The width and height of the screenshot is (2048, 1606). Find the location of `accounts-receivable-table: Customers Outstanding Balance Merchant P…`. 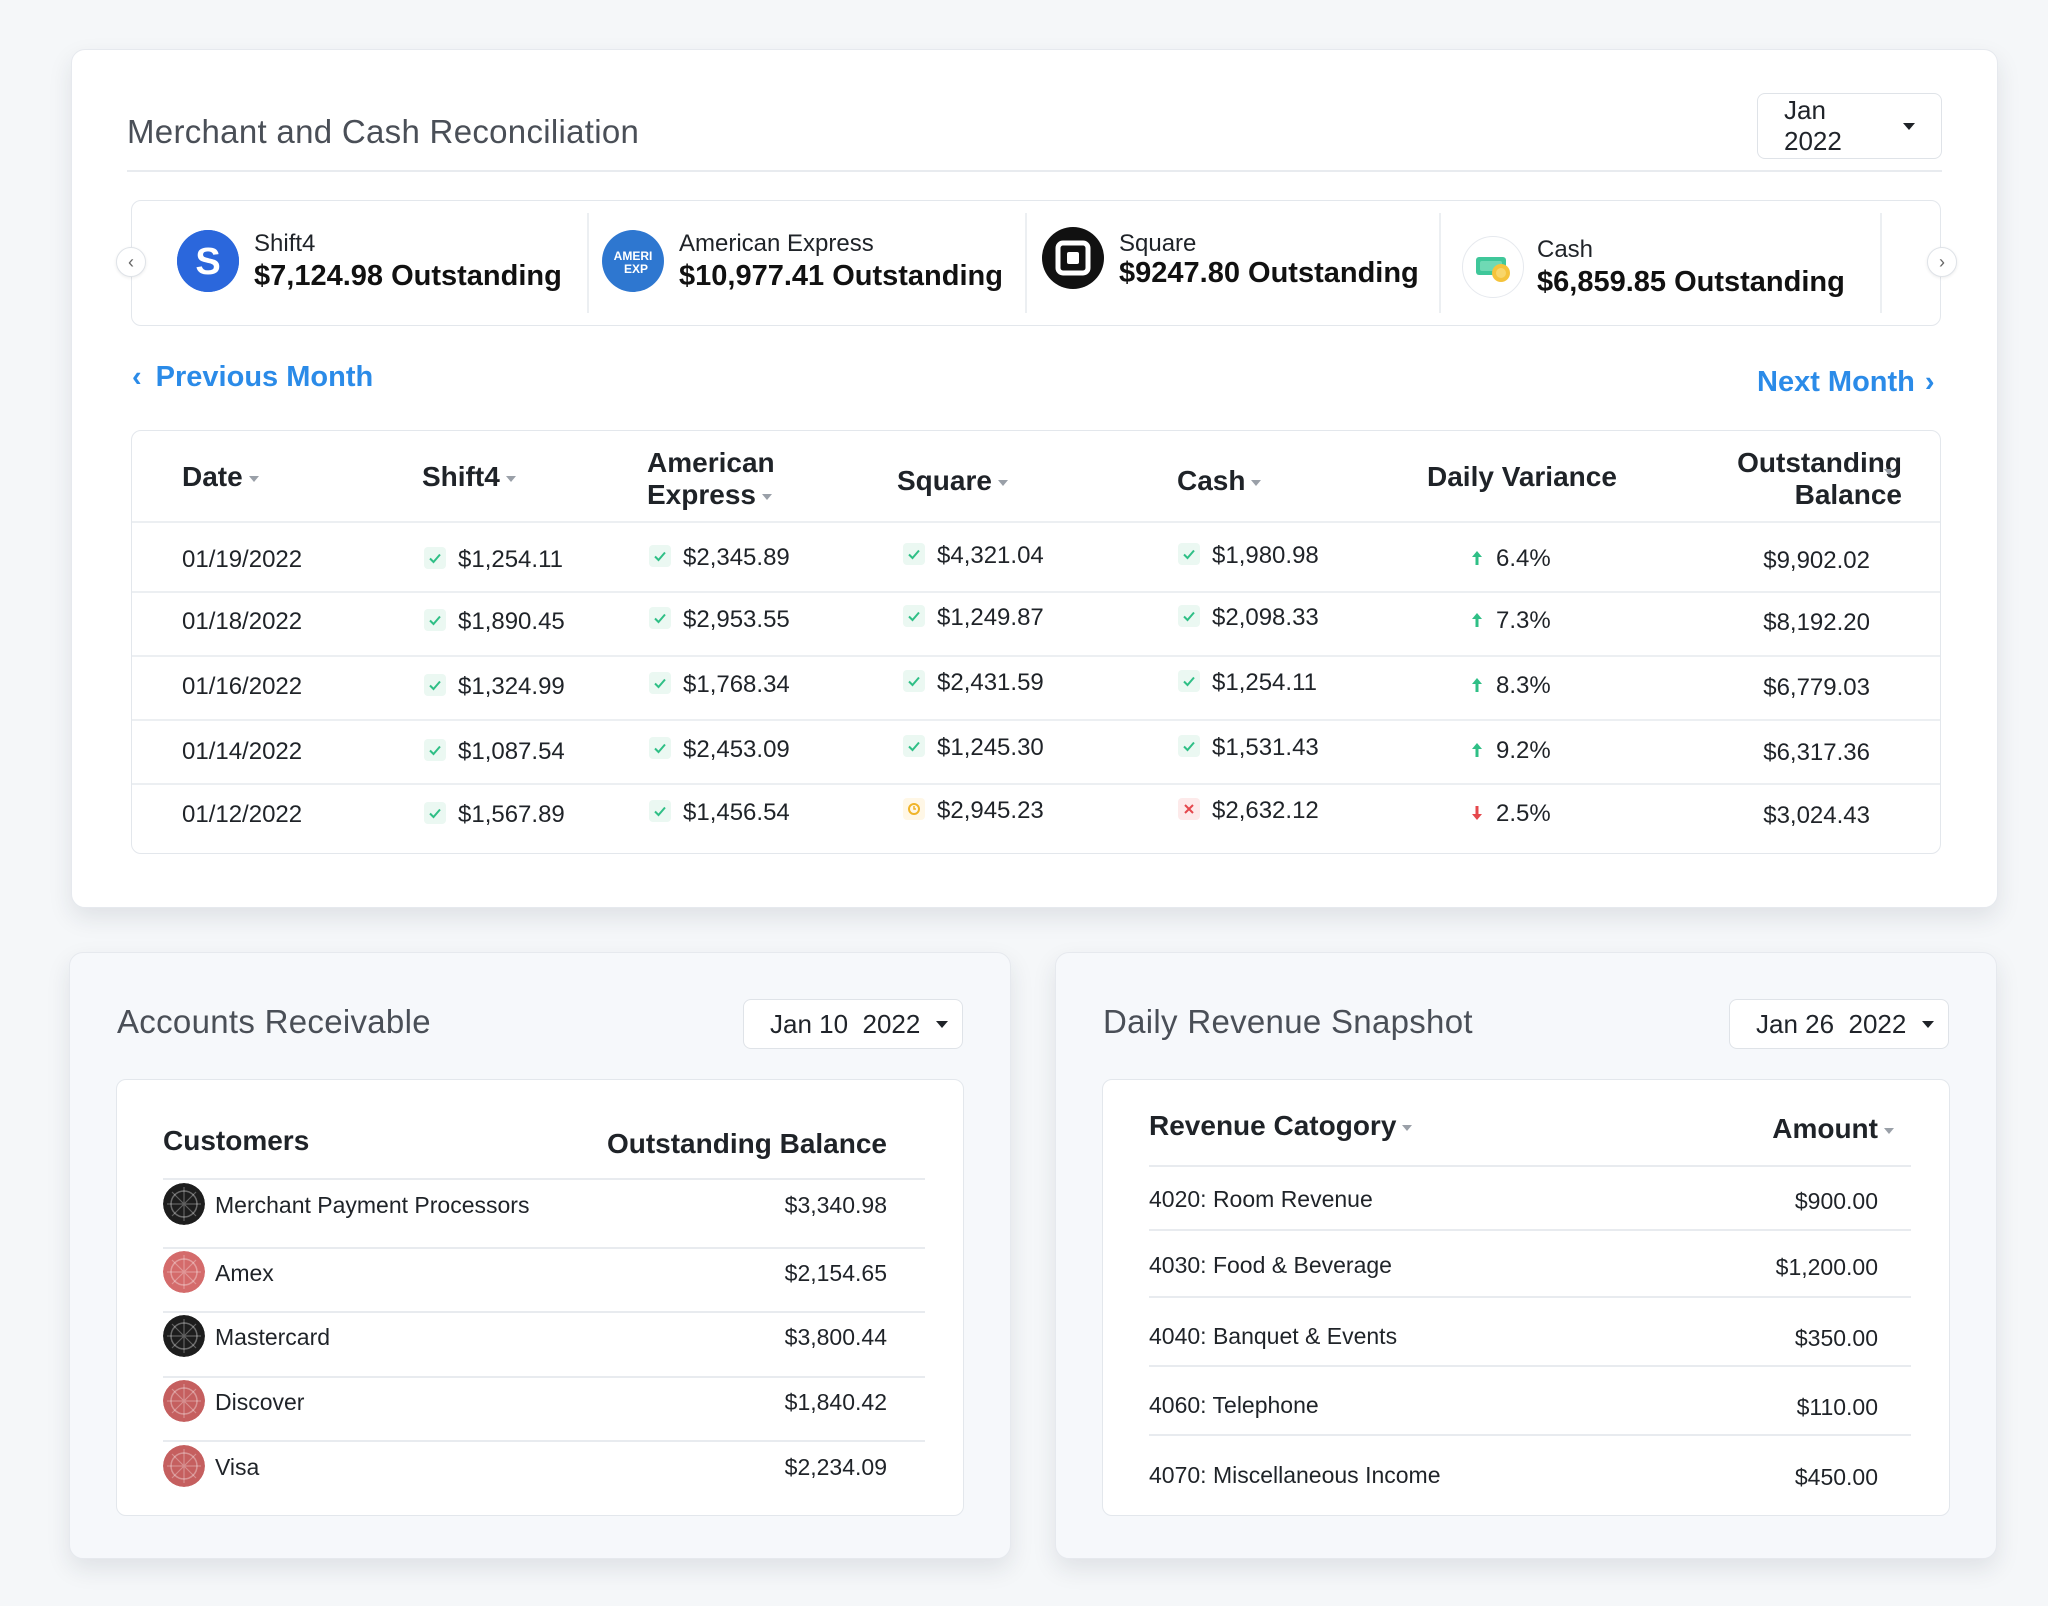

accounts-receivable-table: Customers Outstanding Balance Merchant P… is located at coordinates (540, 1297).